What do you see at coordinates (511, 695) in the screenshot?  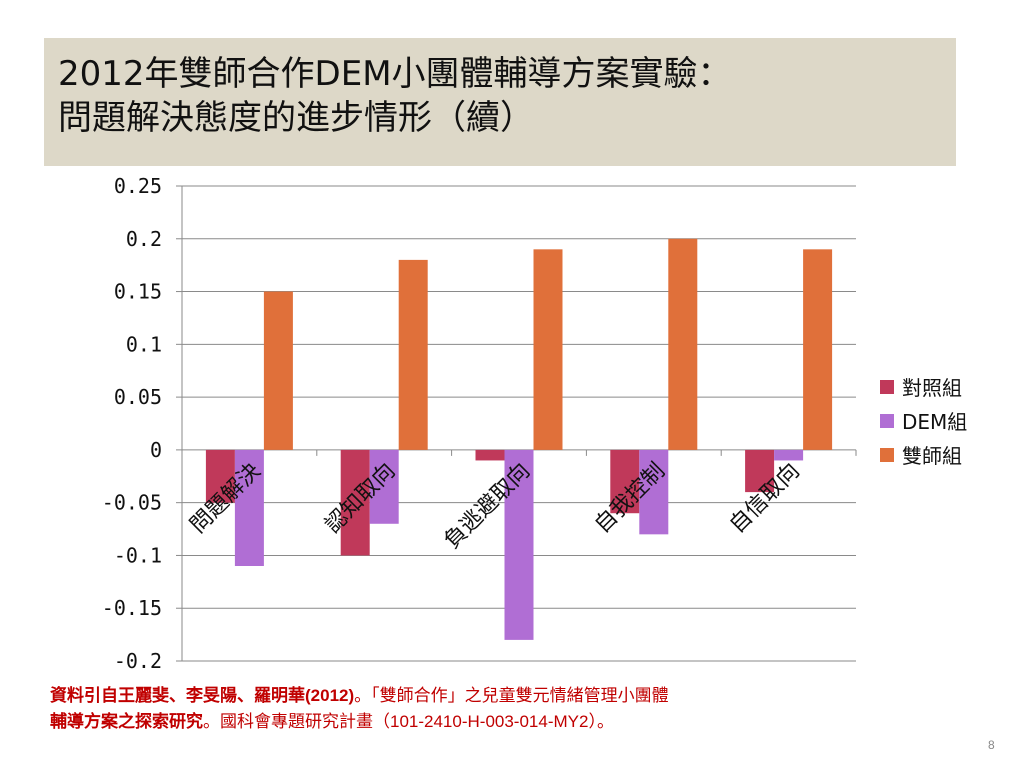 I see `source-title-1: 。「雙師合作」之兒童雙元情緒管理小團體` at bounding box center [511, 695].